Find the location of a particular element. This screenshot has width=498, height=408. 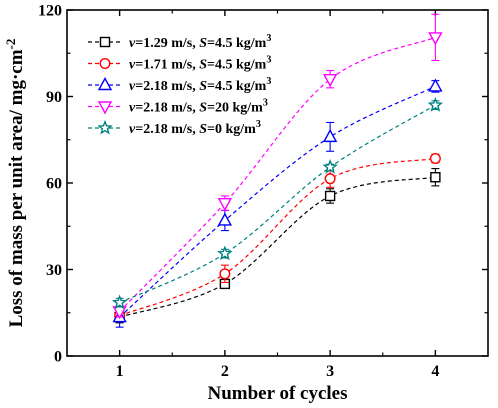

legend-label: v=1.71 m/s, S=4.5 kg/m3 is located at coordinates (200, 64).